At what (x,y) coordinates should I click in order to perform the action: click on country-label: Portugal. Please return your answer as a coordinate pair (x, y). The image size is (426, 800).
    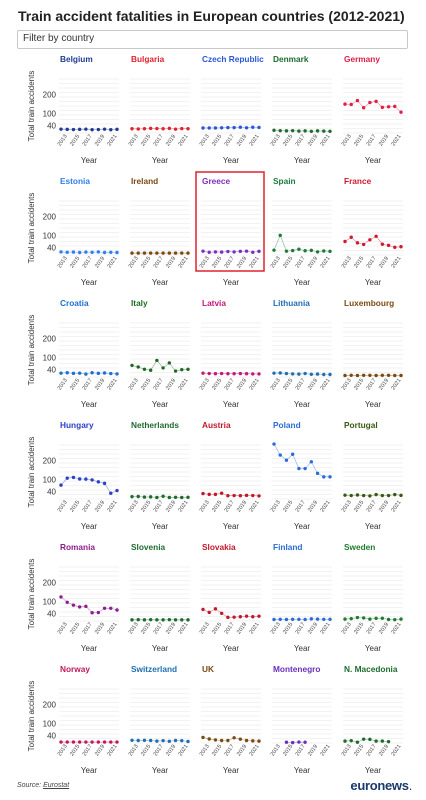
    Looking at the image, I should click on (361, 425).